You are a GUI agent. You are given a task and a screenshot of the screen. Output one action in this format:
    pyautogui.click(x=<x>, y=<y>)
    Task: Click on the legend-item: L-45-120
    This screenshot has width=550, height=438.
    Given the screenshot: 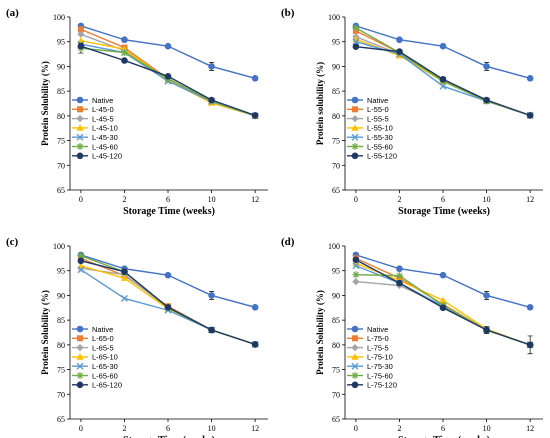 What is the action you would take?
    pyautogui.click(x=97, y=156)
    